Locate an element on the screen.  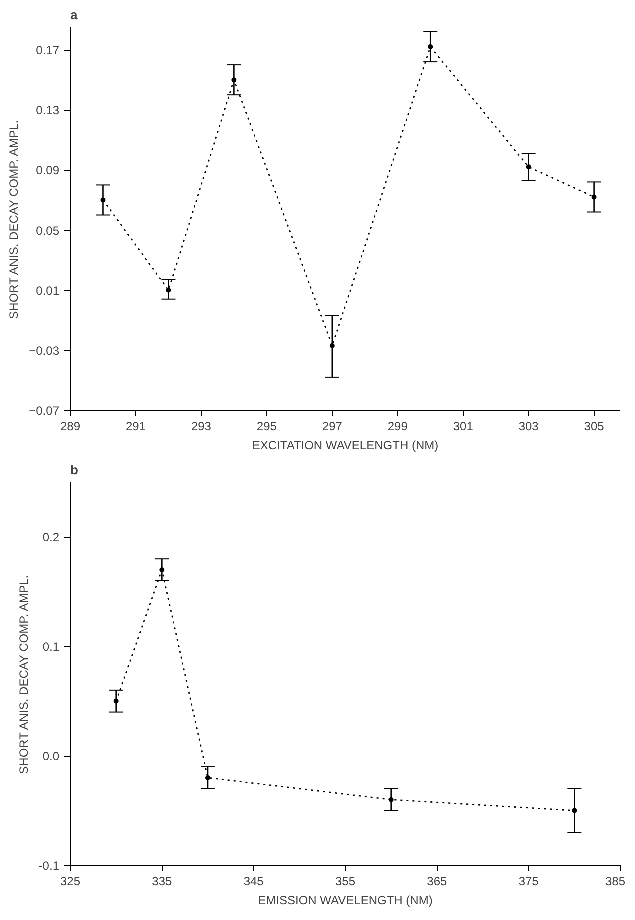
y-tick-label: 0.17 is located at coordinates (48, 51).